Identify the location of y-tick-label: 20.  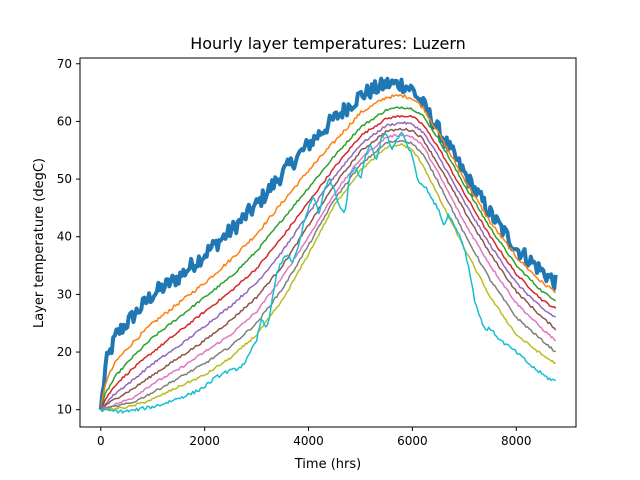
(64, 352).